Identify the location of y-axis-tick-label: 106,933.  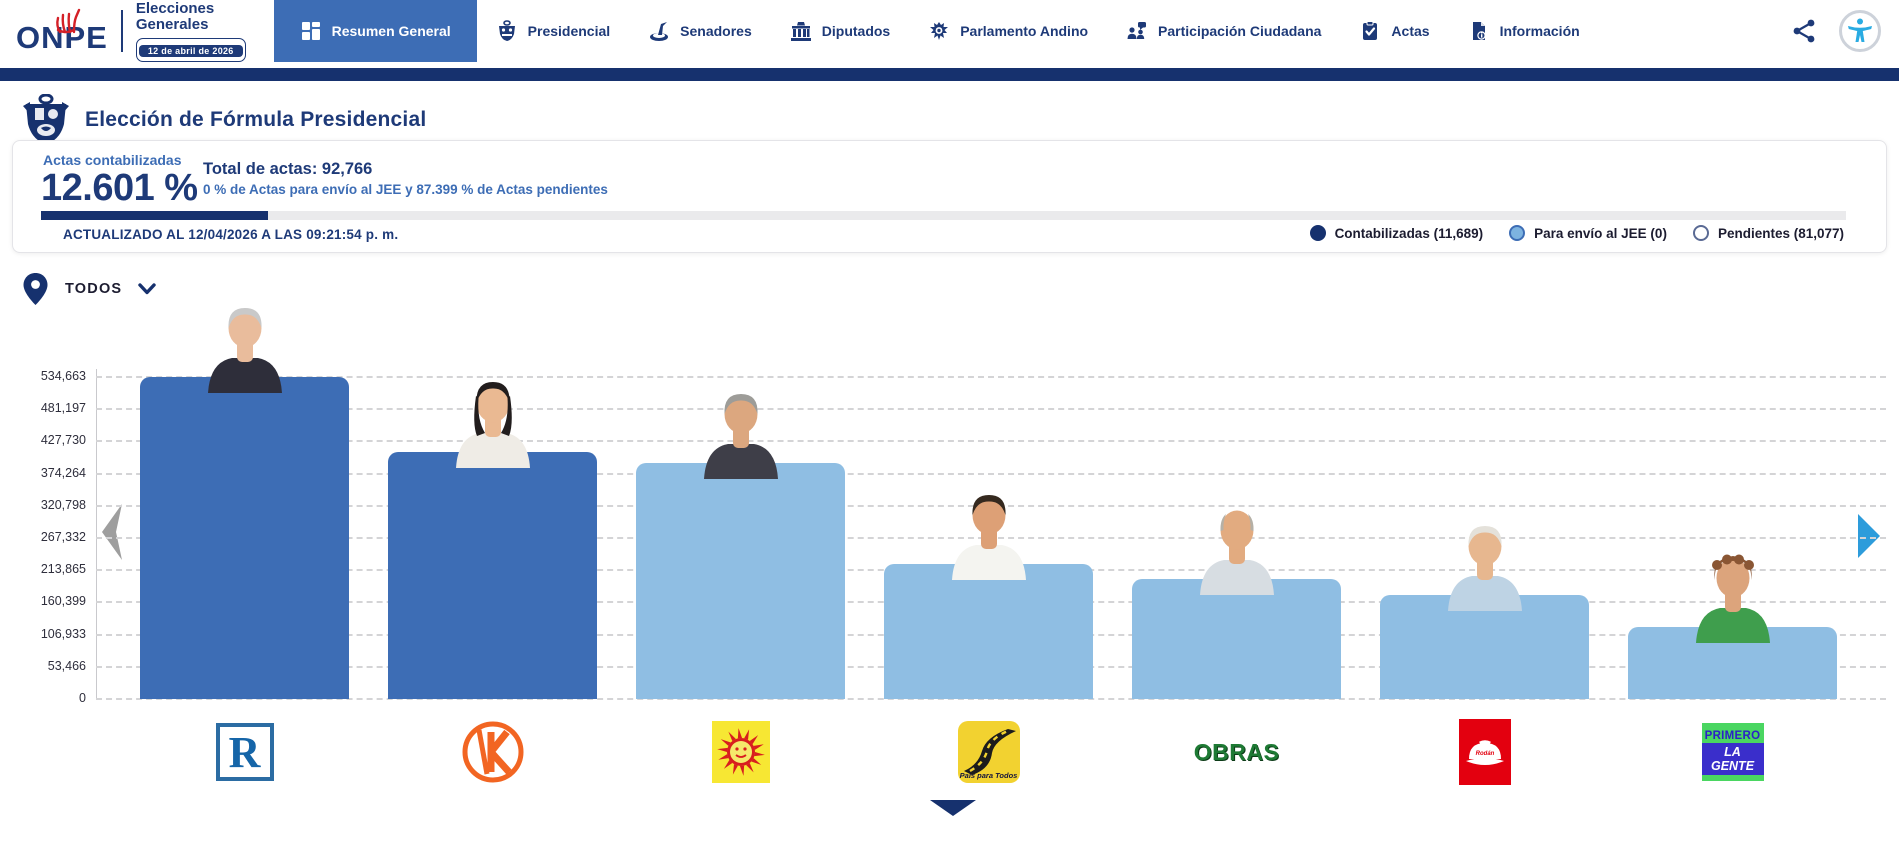
(63, 633).